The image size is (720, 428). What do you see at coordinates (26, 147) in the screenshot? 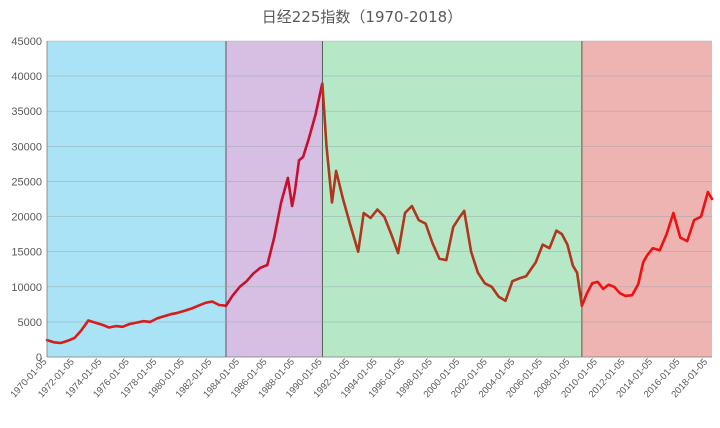
I see `y-tick-label: 30000` at bounding box center [26, 147].